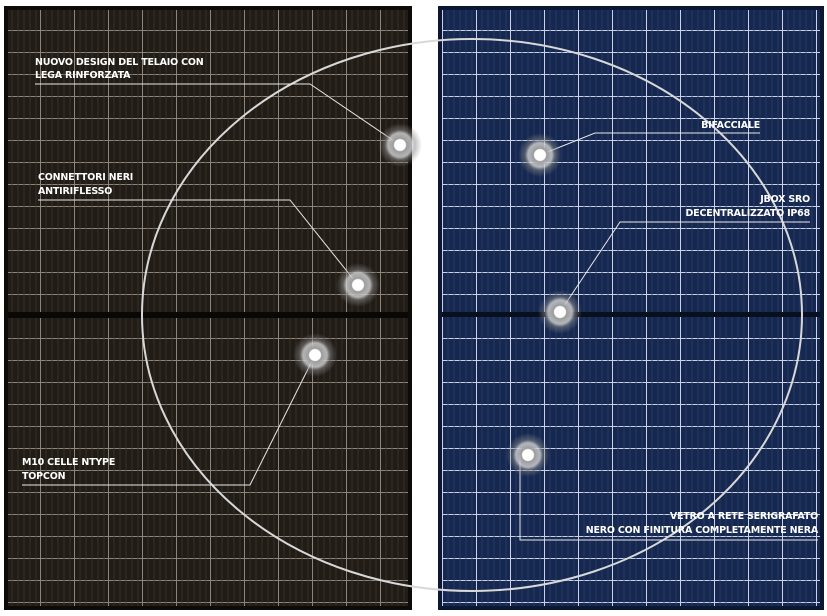  Describe the element at coordinates (119, 62) in the screenshot. I see `label: NUOVO DESIGN DEL TELAIO CON` at that location.